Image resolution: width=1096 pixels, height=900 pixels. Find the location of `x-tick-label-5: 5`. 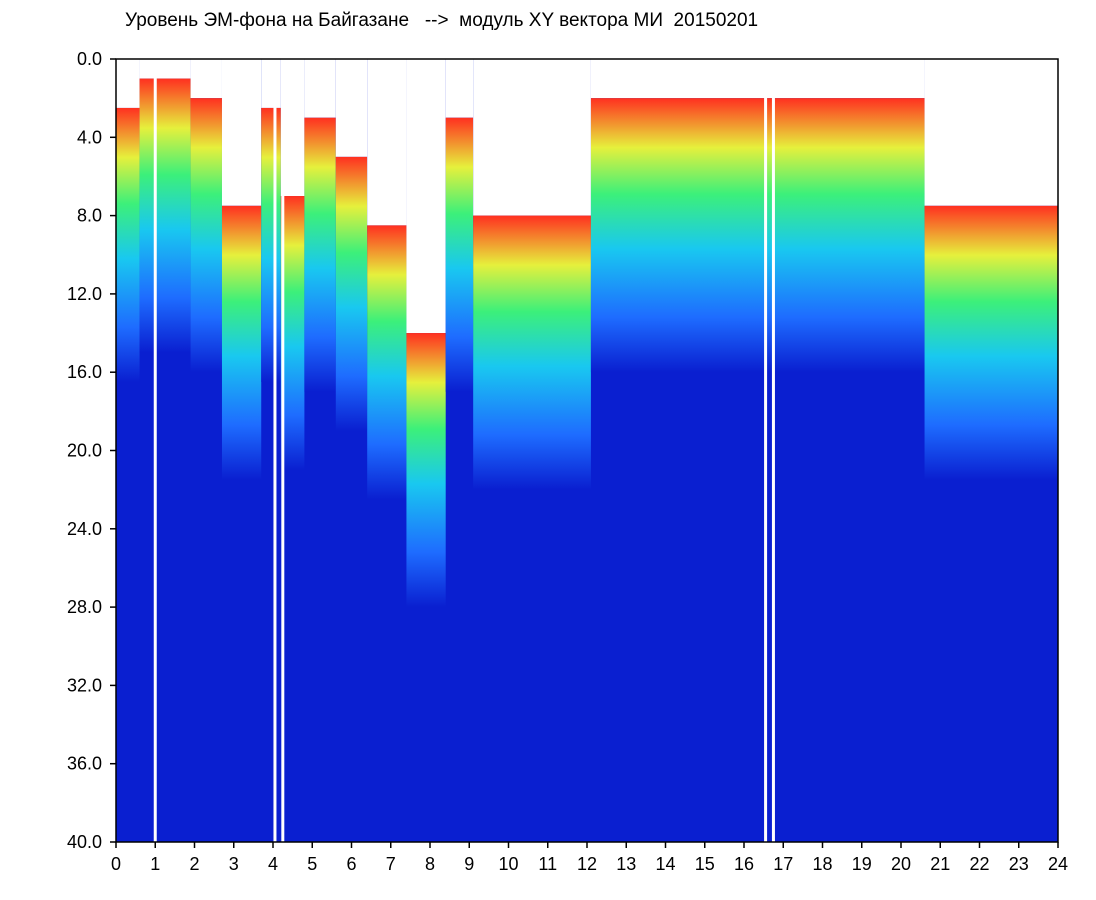

x-tick-label-5: 5 is located at coordinates (312, 864).